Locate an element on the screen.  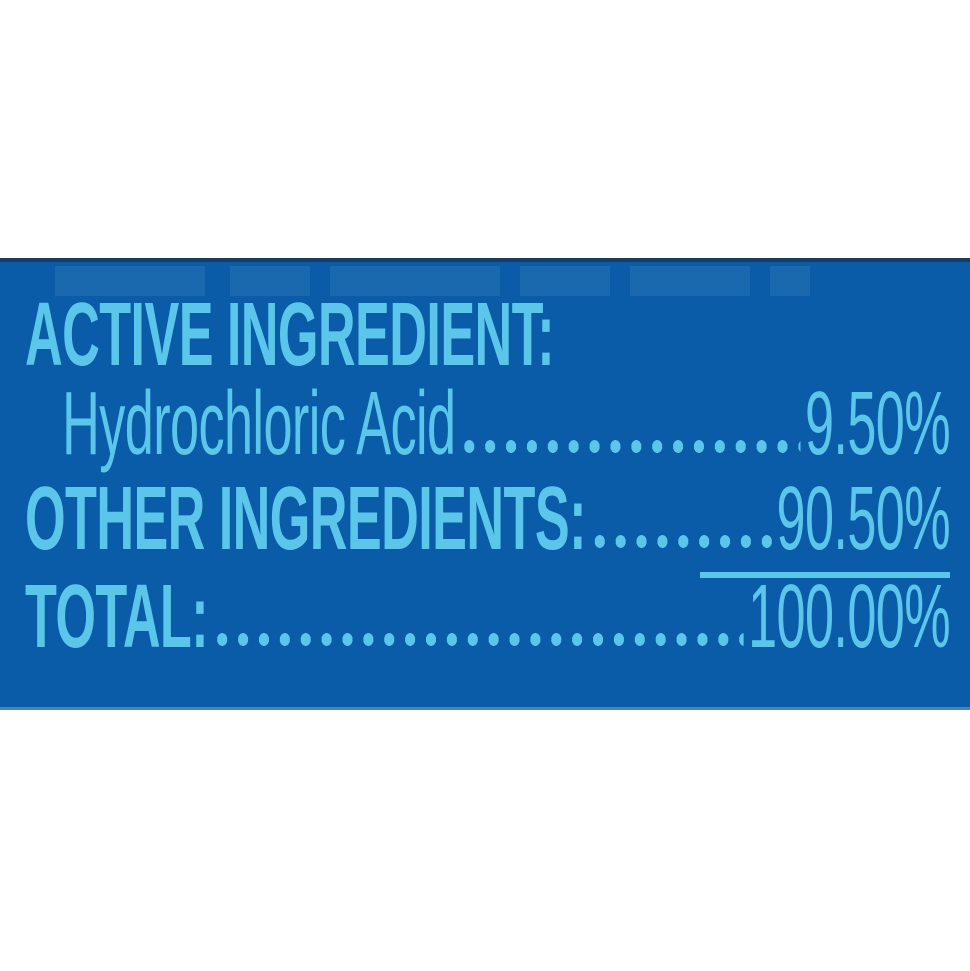
total-row: TOTAL: 100.00% is located at coordinates (488, 617).